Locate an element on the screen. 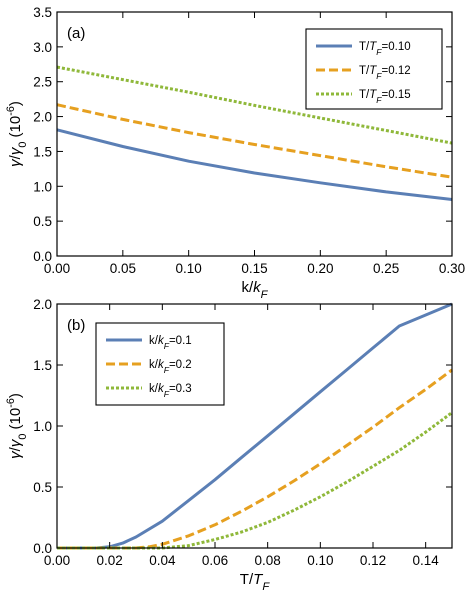 Image resolution: width=470 pixels, height=592 pixels. panel-label: (a) is located at coordinates (76, 33).